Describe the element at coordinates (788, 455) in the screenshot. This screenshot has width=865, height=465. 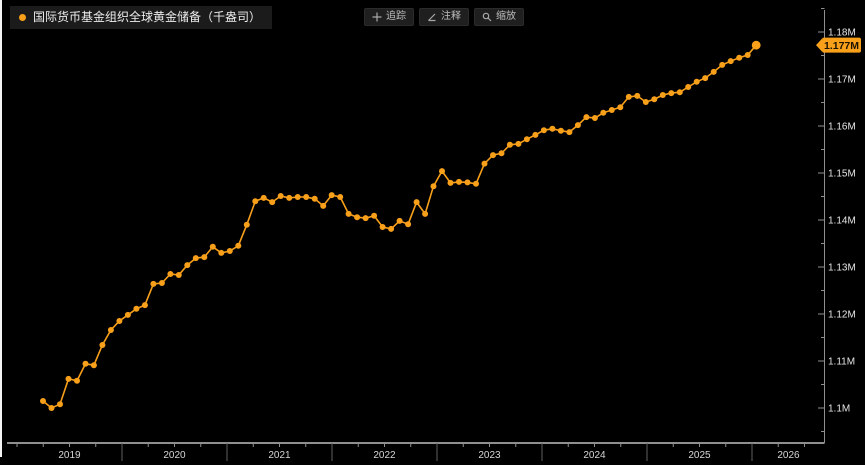
I see `x-year-label: 2026` at that location.